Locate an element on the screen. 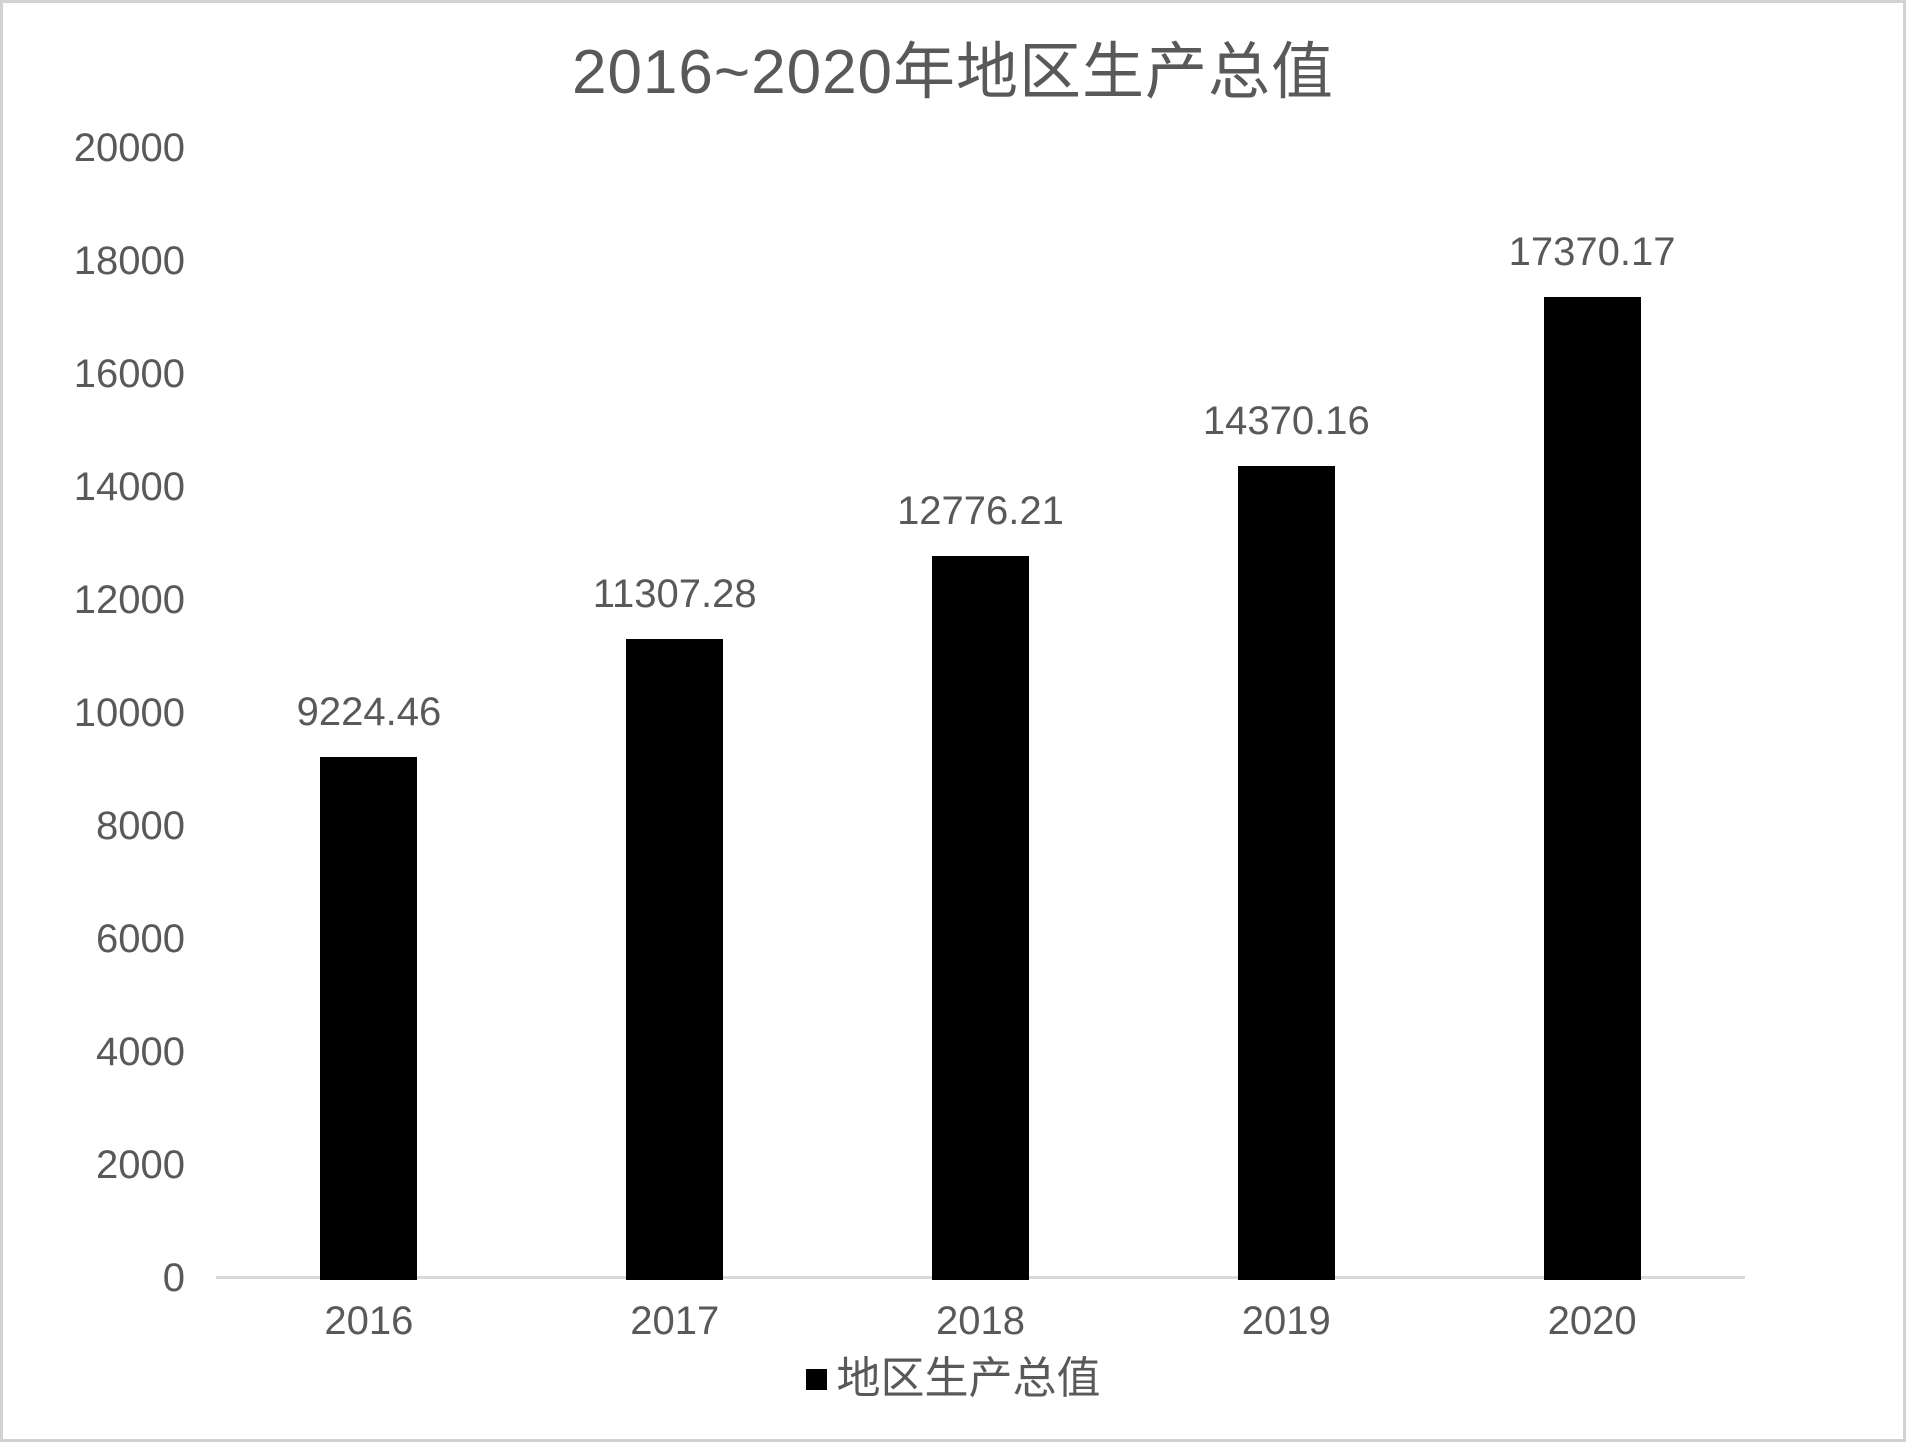 Image resolution: width=1906 pixels, height=1442 pixels. y-axis-tick-label: 8000 is located at coordinates (140, 826).